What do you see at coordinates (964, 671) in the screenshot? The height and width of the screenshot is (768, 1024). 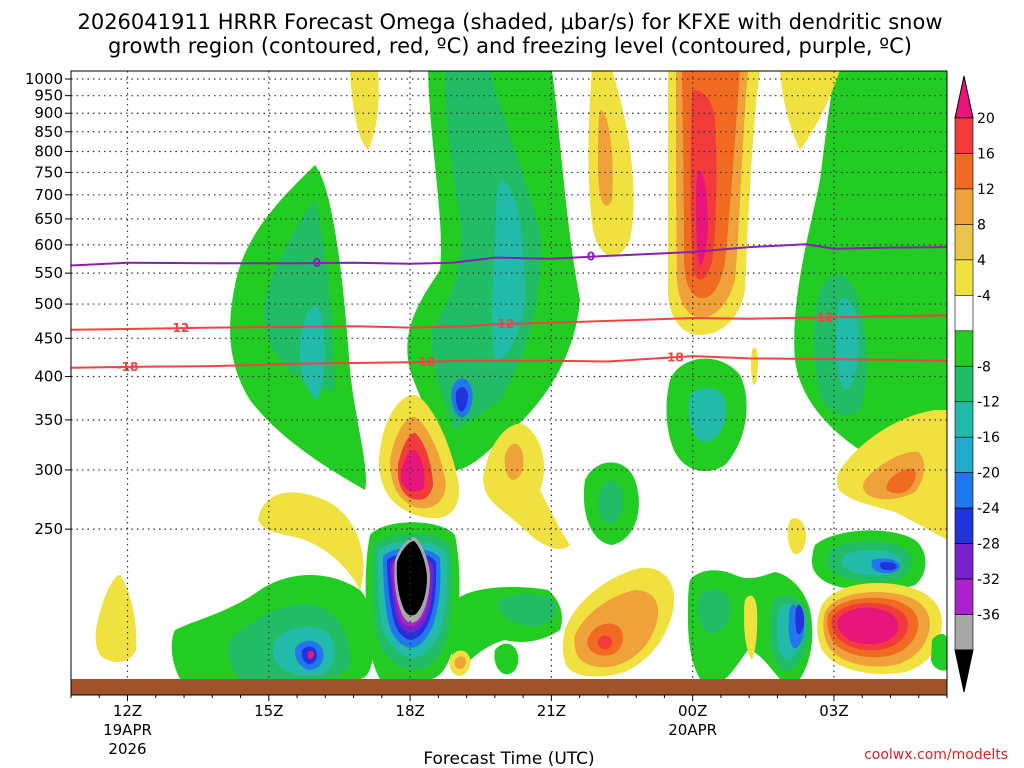 I see `colorbar-bottom-arrow` at bounding box center [964, 671].